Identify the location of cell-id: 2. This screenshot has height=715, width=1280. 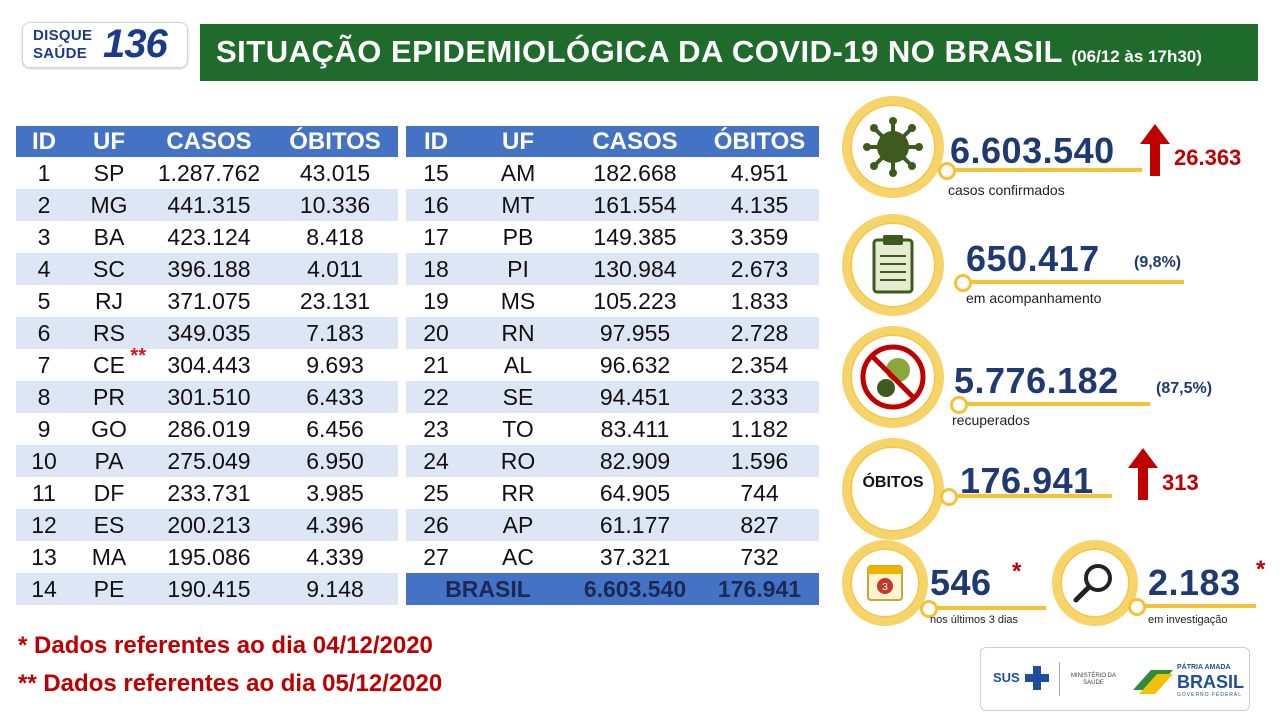
(44, 205).